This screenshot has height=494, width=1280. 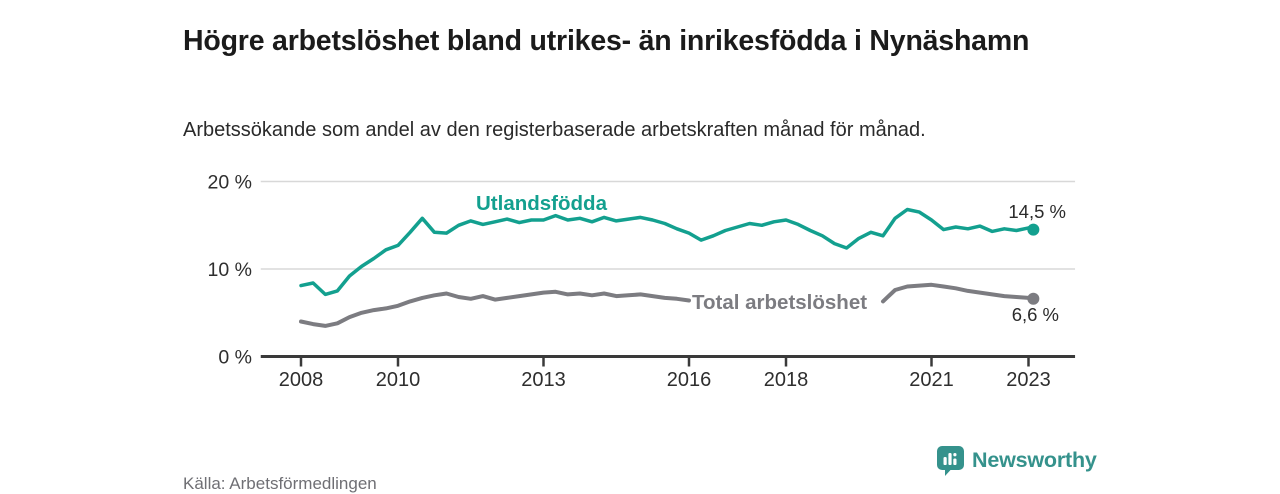 I want to click on end-dot-utlandsfodda, so click(x=1033, y=229).